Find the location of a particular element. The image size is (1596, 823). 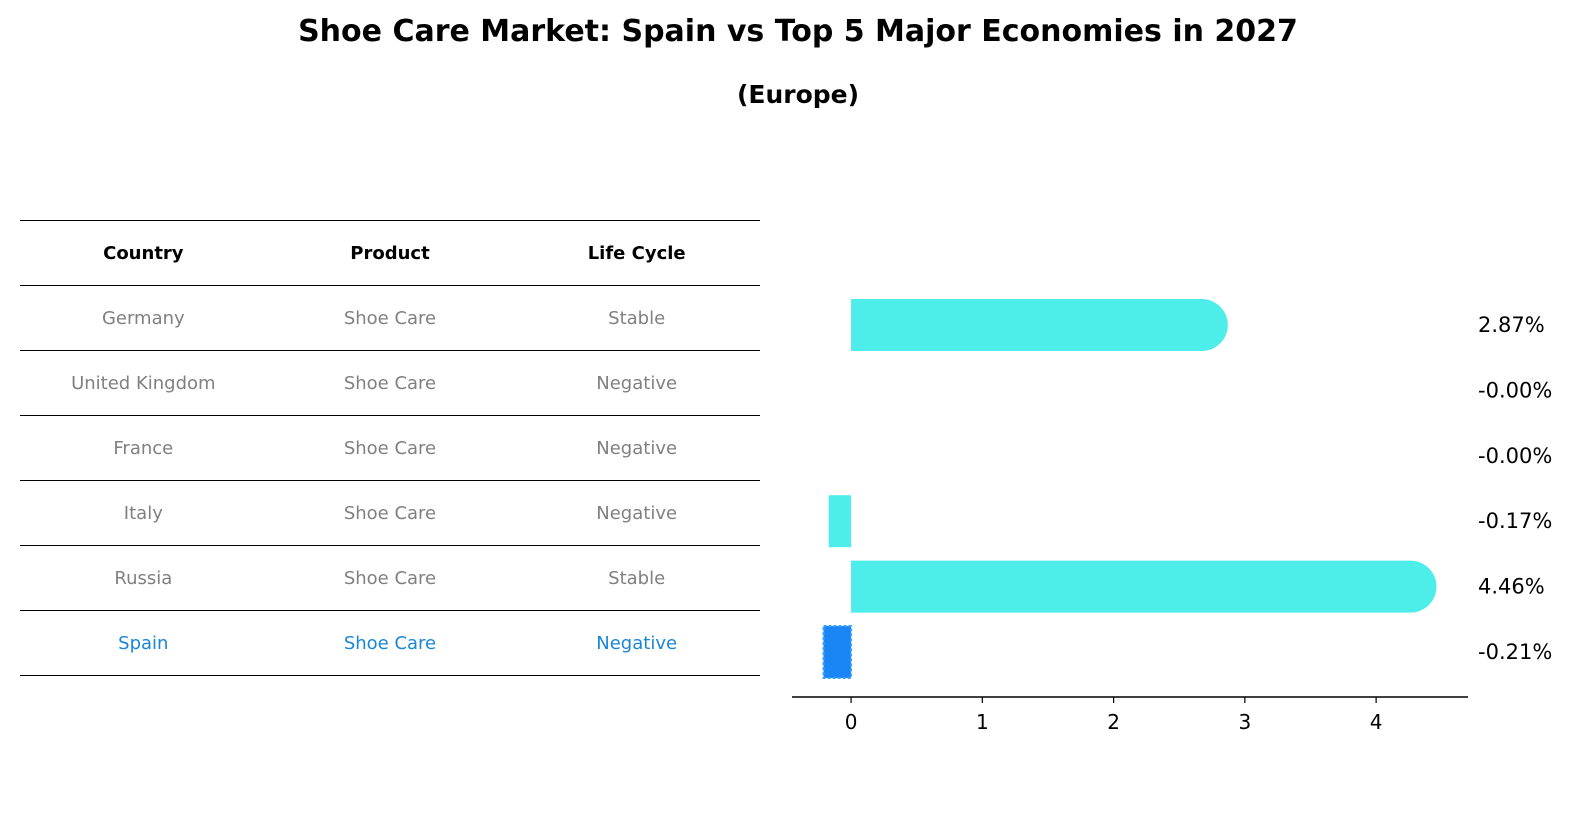

x-tick-label: 2 is located at coordinates (1113, 722).